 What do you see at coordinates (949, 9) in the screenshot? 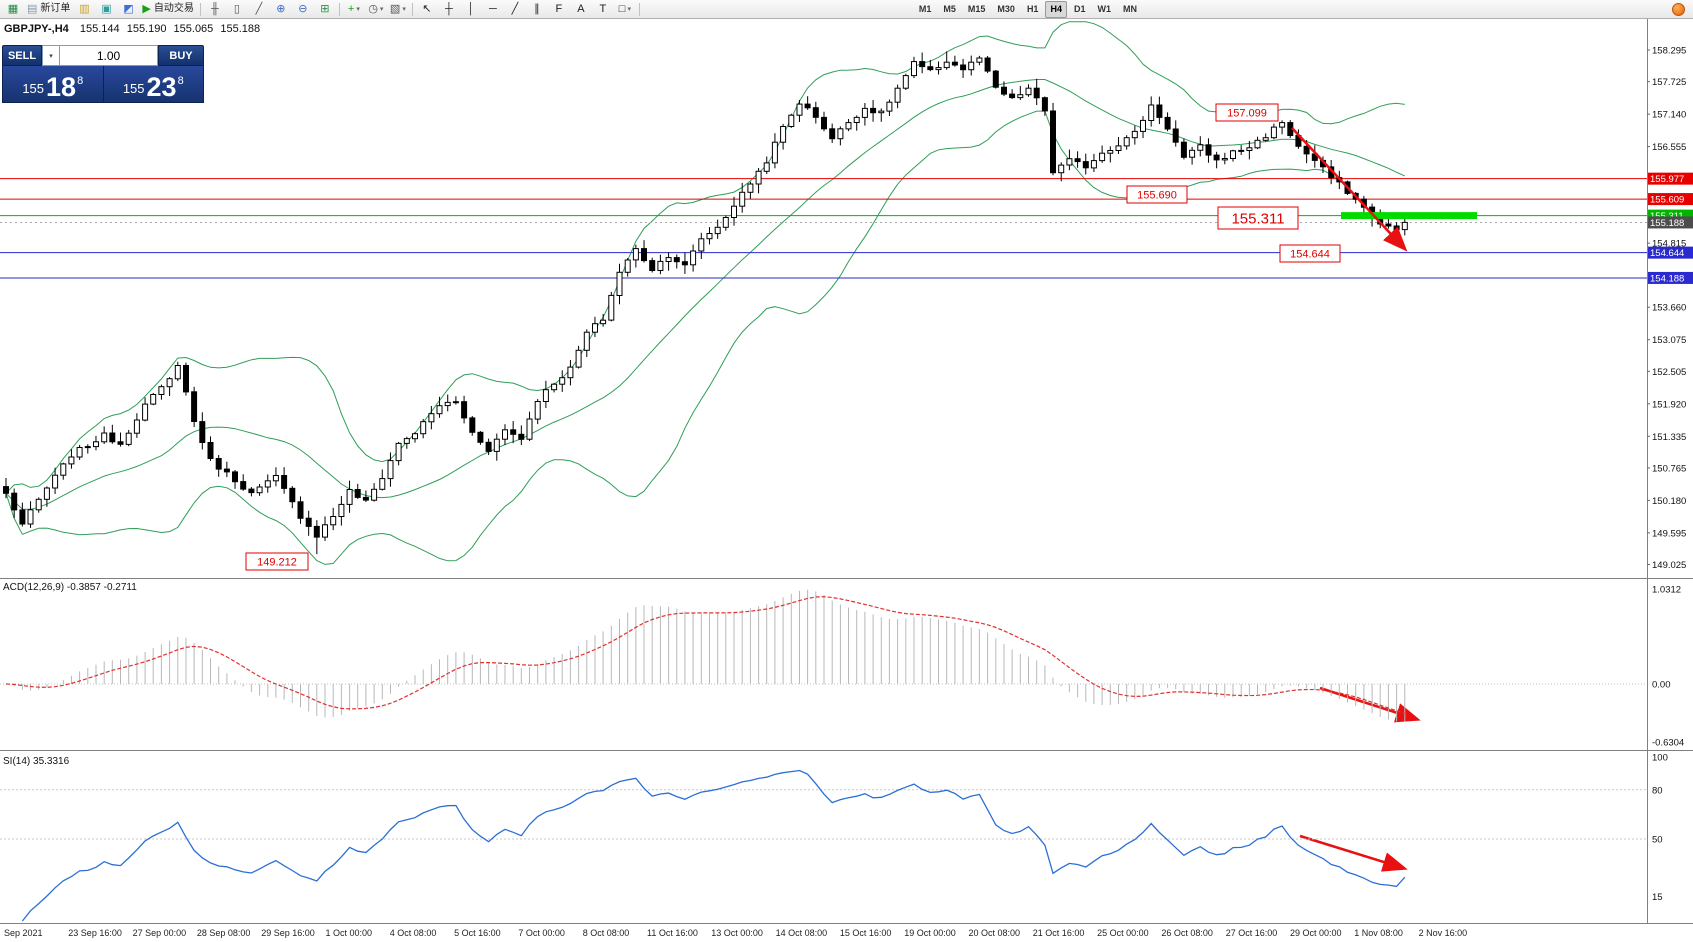
I see `timeframe-m5-button: M5` at bounding box center [949, 9].